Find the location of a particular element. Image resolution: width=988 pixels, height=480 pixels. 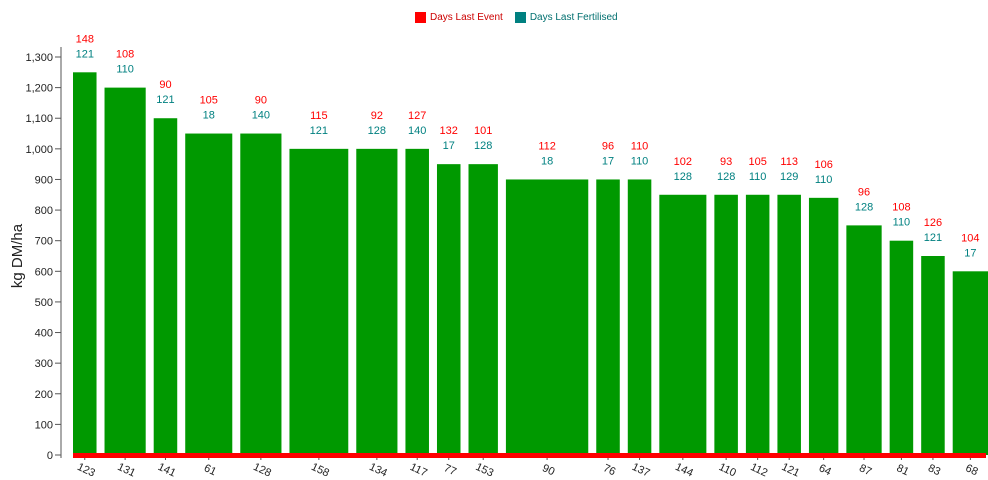

data-label-days-last-event: 132 is located at coordinates (449, 131).